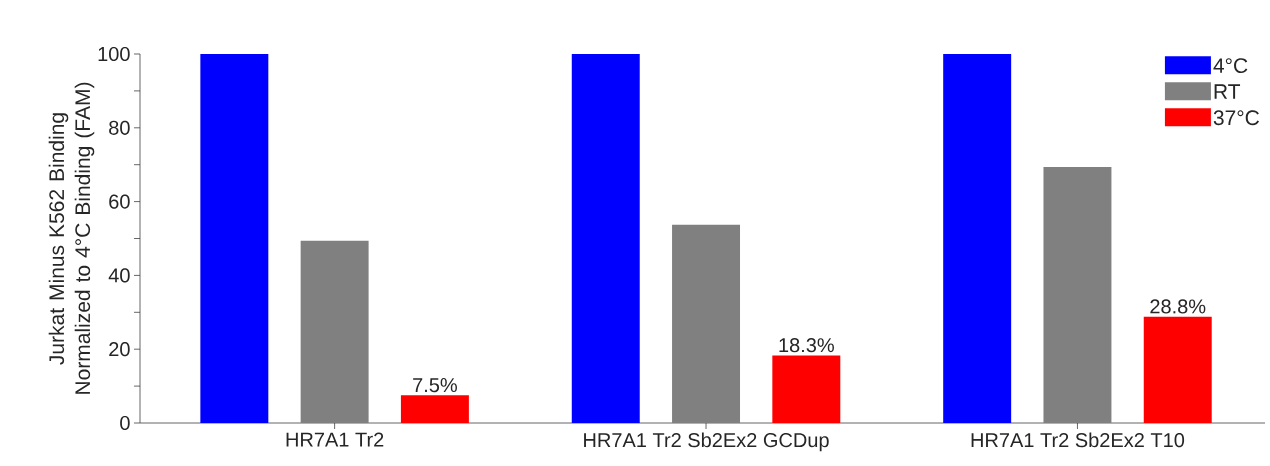 Image resolution: width=1270 pixels, height=466 pixels. I want to click on y-tick-label: 60, so click(119, 201).